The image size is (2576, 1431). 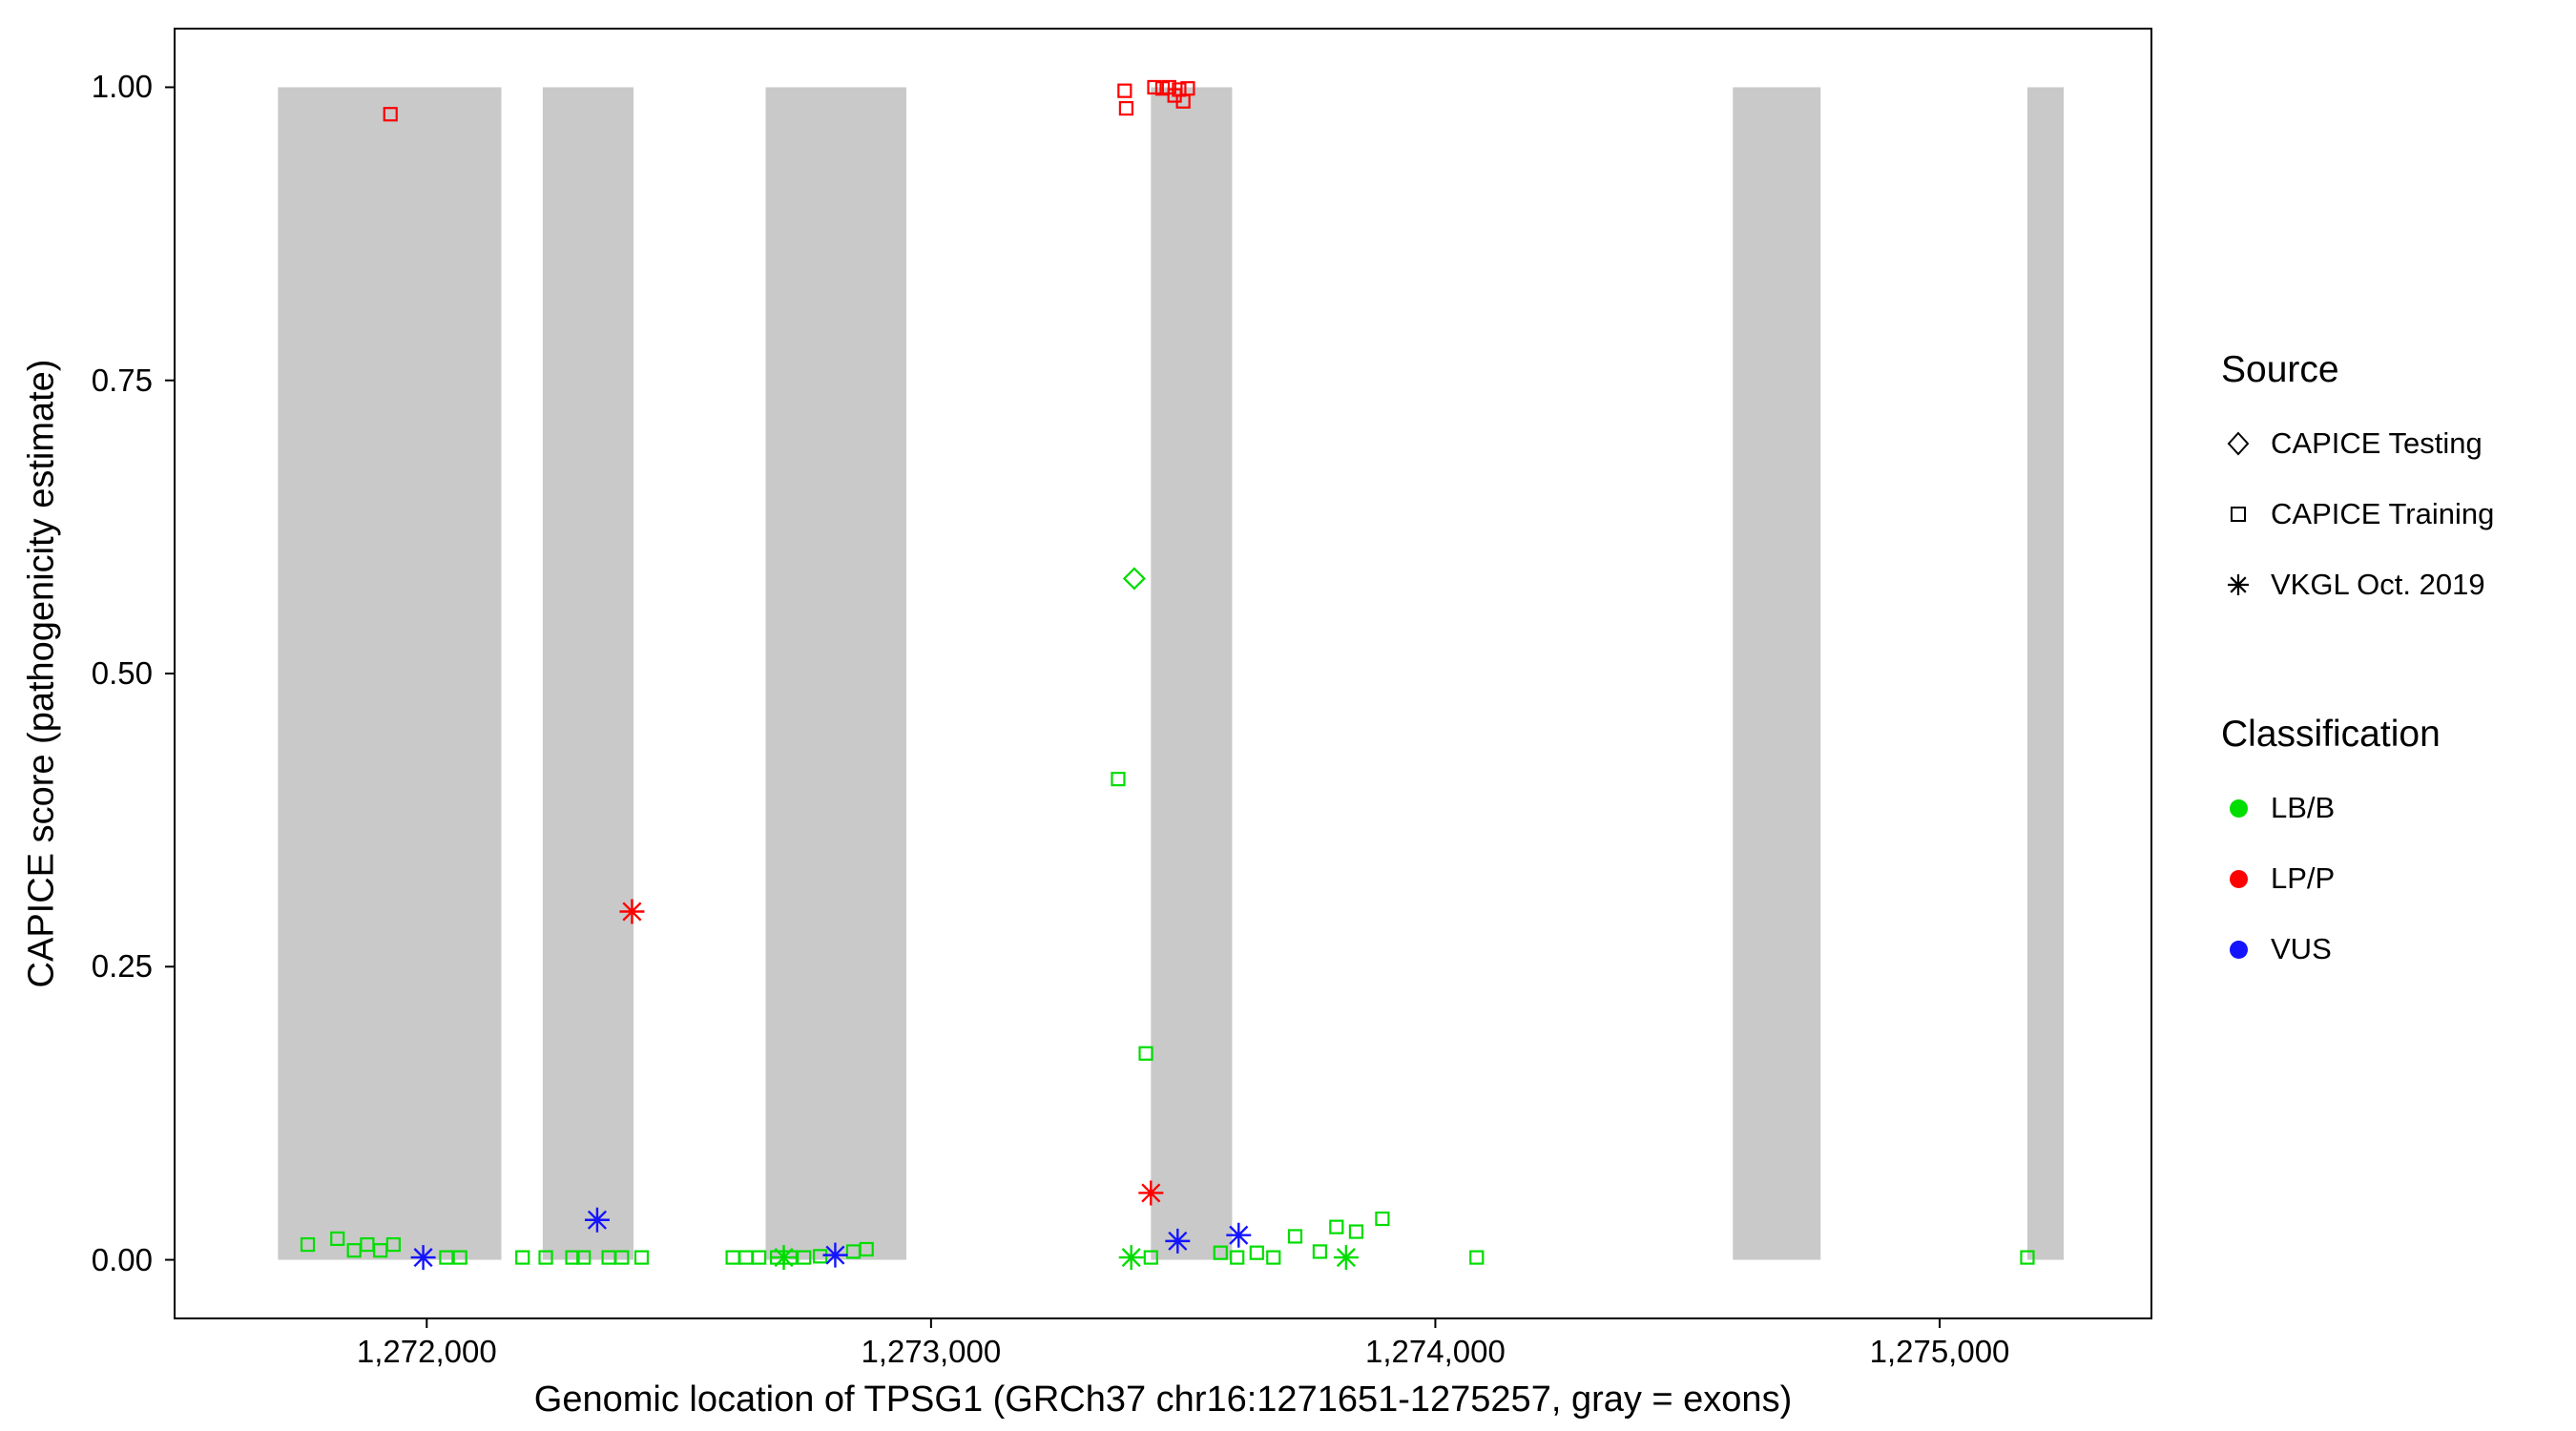 I want to click on legend-item-lpp: LP/P, so click(x=2393, y=879).